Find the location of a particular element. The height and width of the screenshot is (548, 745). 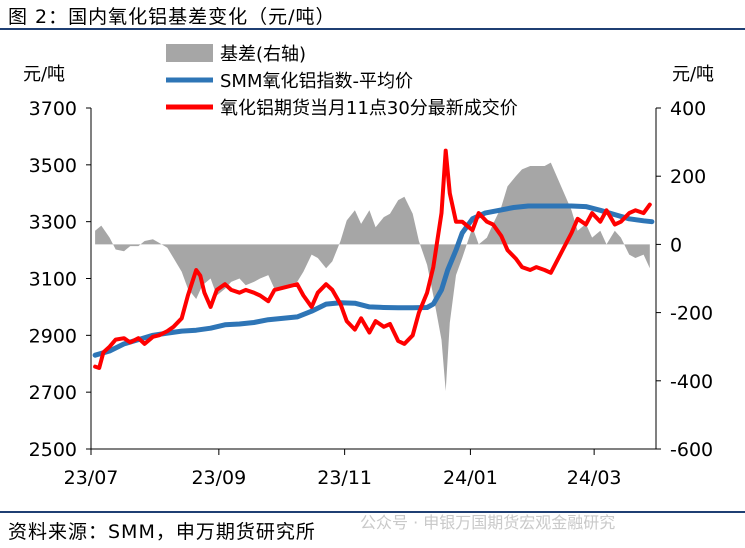

x-tick-label-2: 23/11 is located at coordinates (344, 478).